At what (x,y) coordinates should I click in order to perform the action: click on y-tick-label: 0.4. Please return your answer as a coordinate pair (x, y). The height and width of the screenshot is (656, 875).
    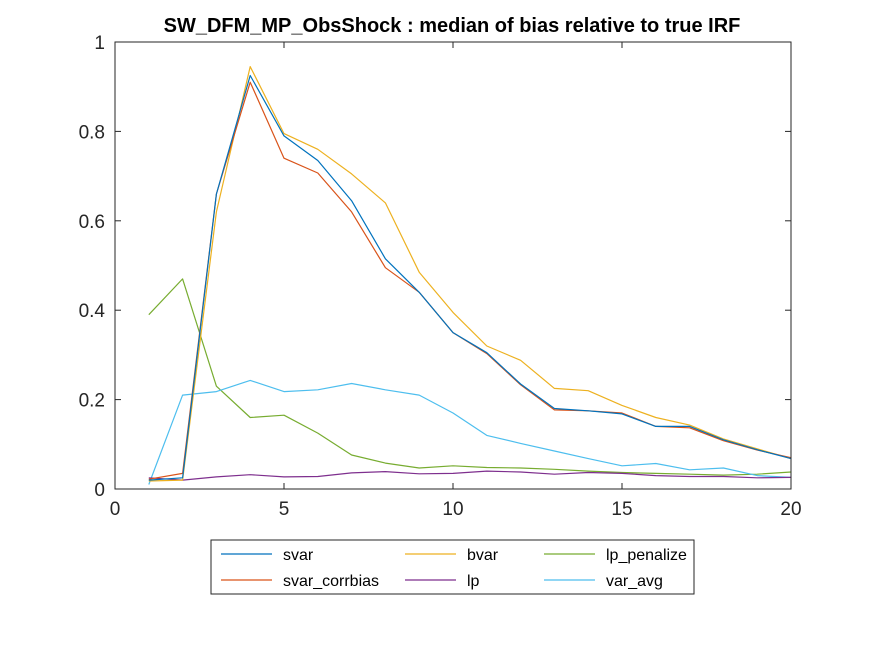
    Looking at the image, I should click on (92, 311).